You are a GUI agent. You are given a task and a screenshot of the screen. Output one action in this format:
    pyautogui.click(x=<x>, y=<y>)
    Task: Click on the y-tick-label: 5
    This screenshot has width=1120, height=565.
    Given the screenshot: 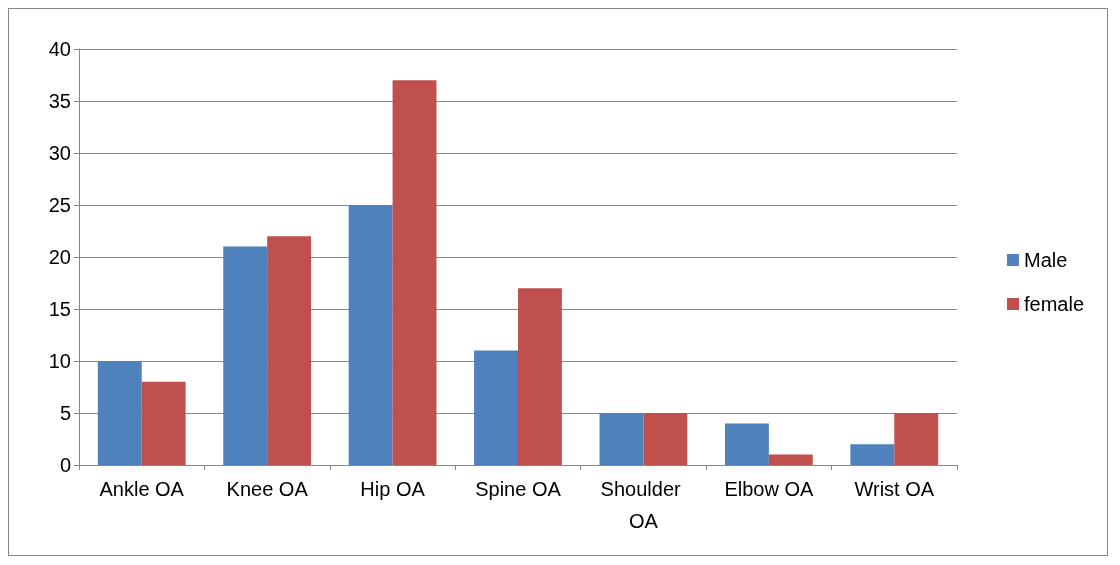 What is the action you would take?
    pyautogui.click(x=65, y=413)
    